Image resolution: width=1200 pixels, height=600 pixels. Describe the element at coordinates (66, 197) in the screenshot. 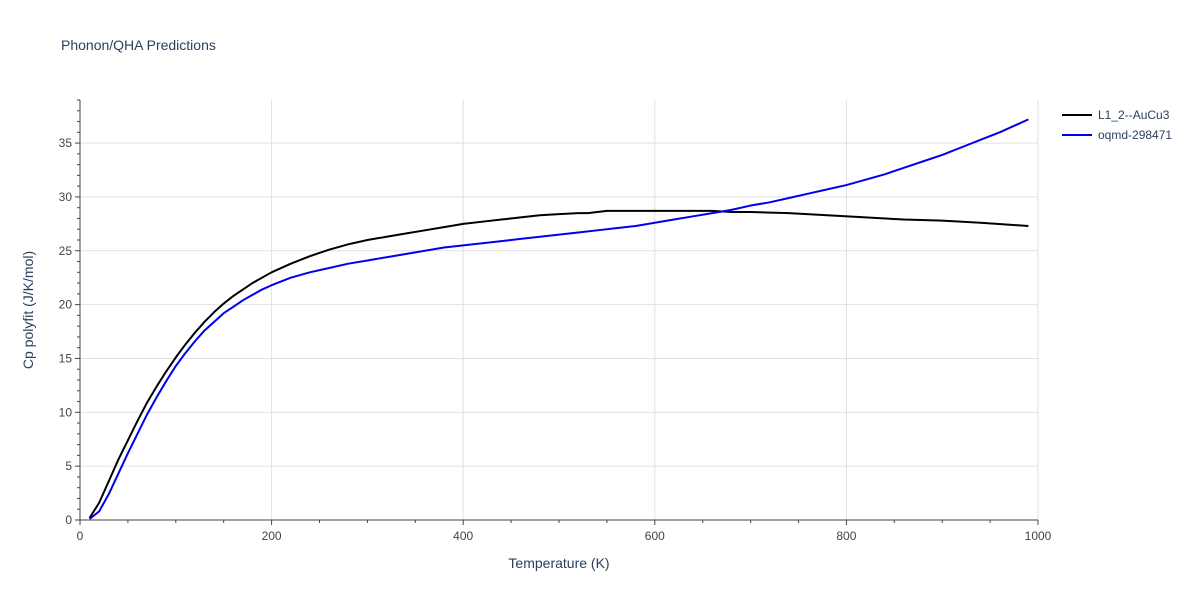

I see `y-tick-label: 30` at that location.